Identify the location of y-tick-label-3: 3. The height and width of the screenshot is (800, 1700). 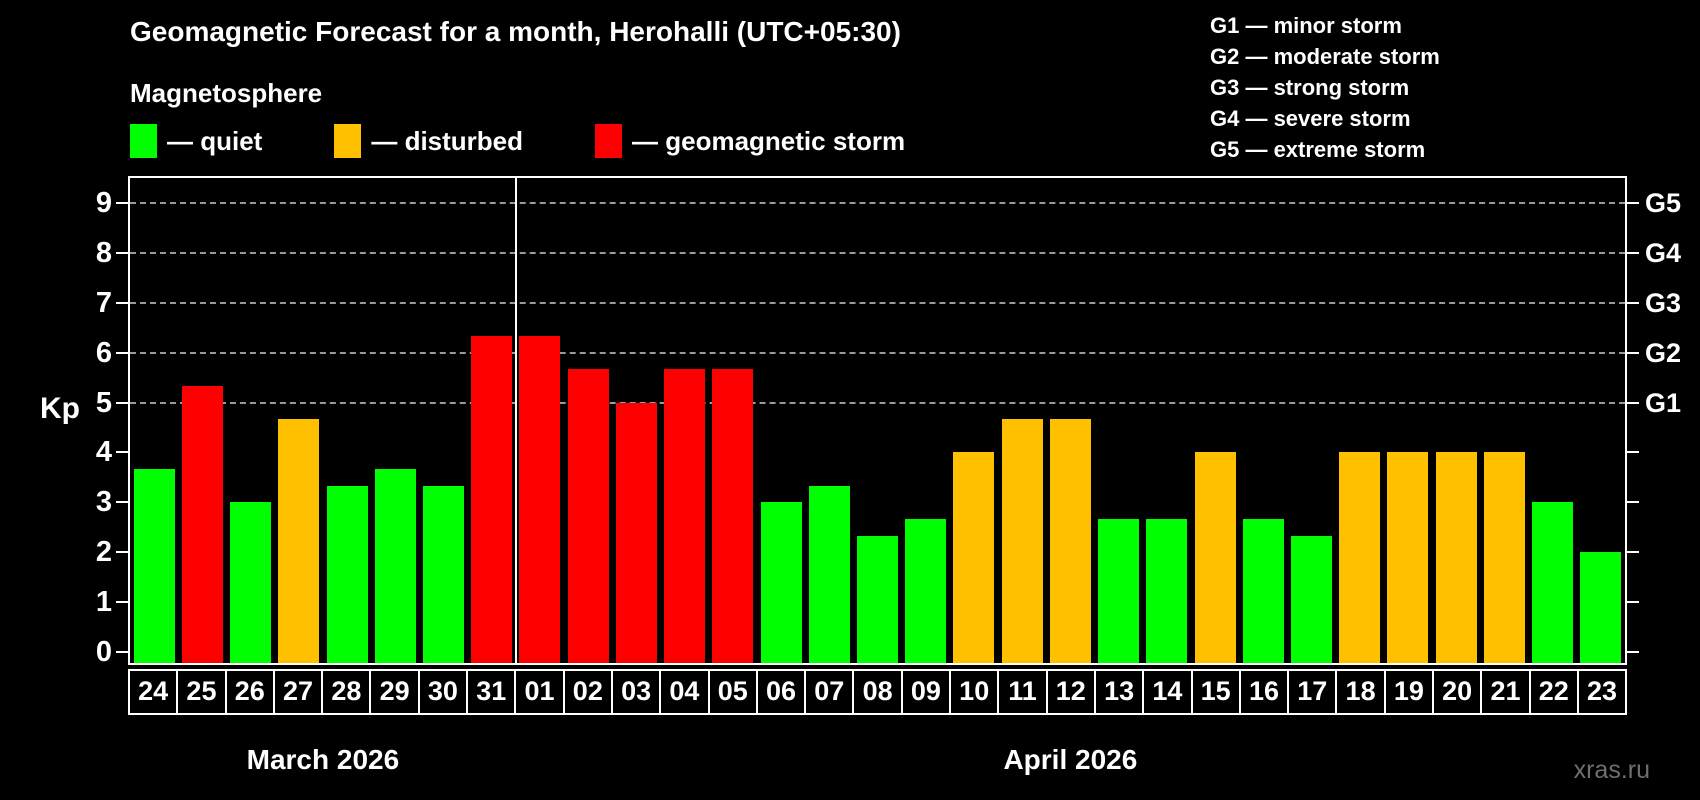
(103, 502).